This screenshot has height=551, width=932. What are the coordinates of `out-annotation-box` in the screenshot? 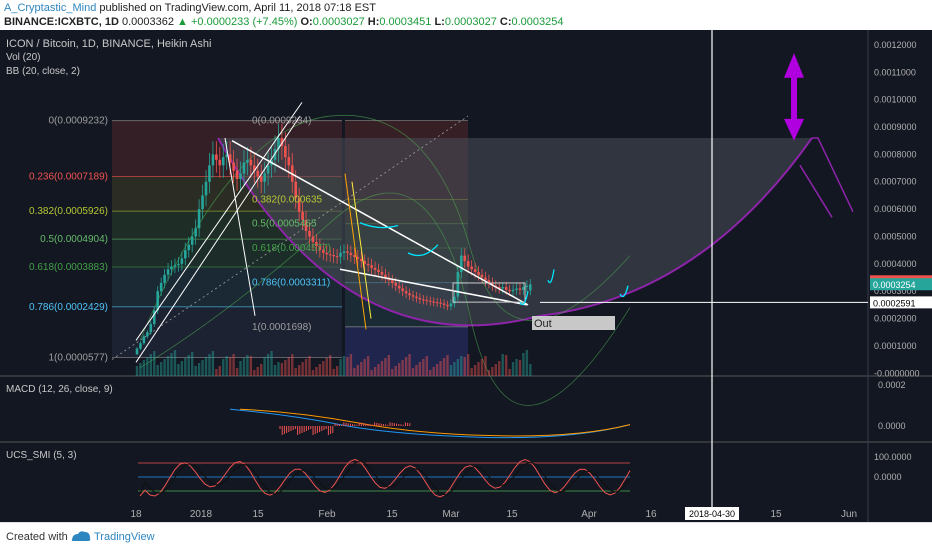 It's located at (573, 323).